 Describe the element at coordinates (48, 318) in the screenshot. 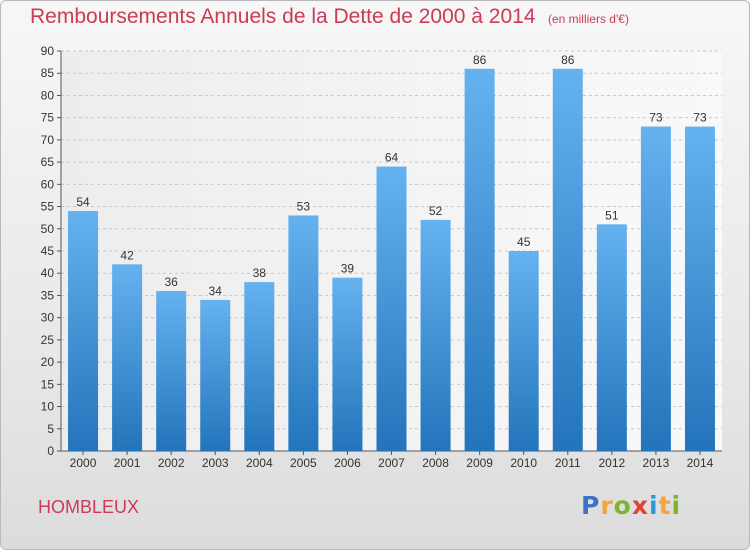

I see `y-tick-label: 30` at that location.